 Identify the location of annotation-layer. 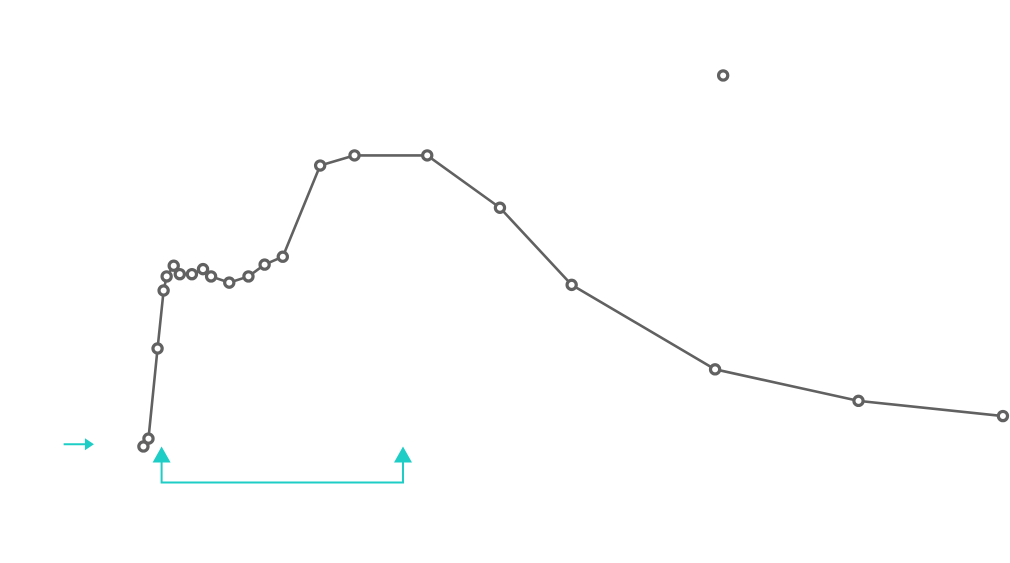
(237, 461).